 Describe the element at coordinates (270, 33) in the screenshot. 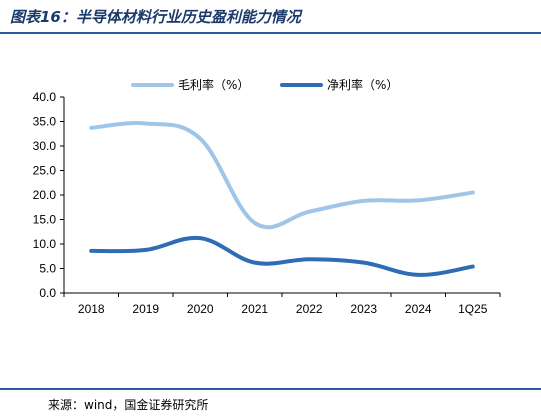

I see `top-rule` at that location.